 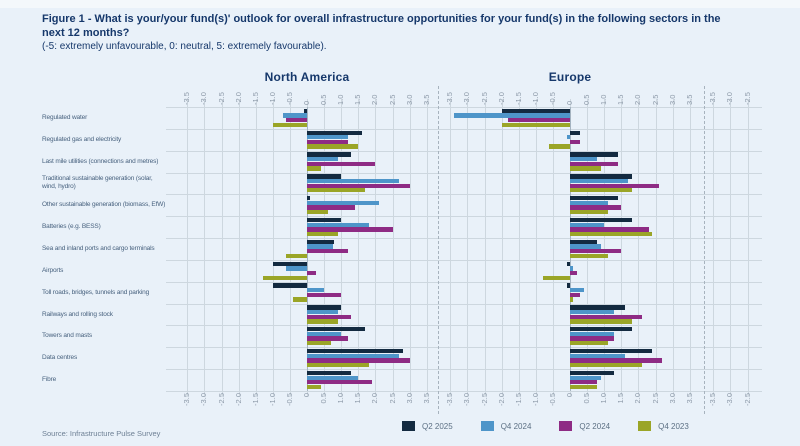 What do you see at coordinates (96, 292) in the screenshot?
I see `category-label: Toll roads, bridges, tunnels and parking` at bounding box center [96, 292].